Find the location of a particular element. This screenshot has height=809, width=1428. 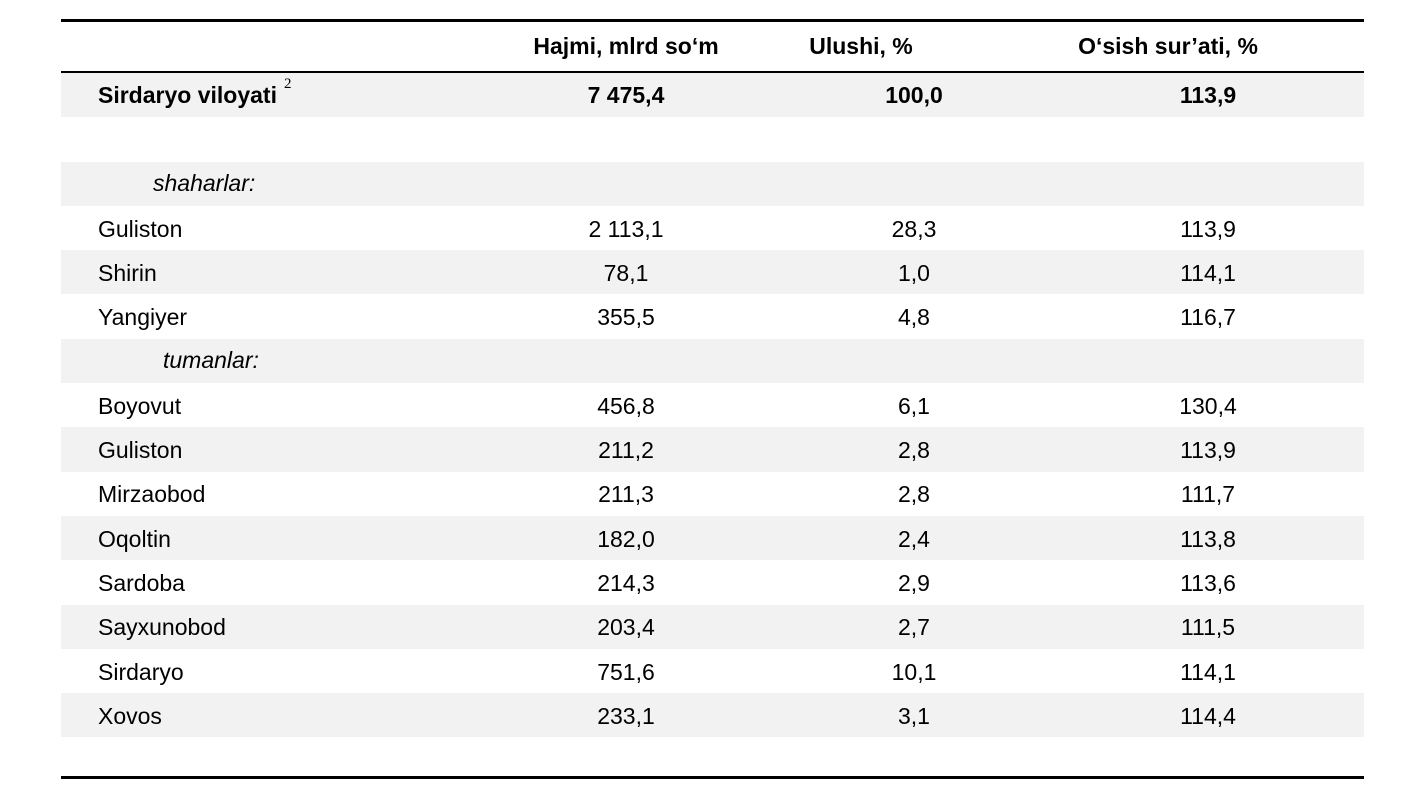

row-name: Sirdaryo is located at coordinates (141, 671).